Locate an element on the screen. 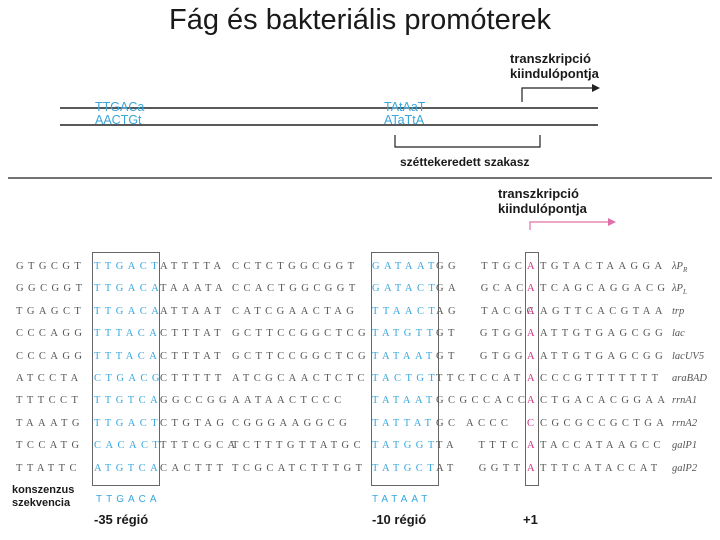 The width and height of the screenshot is (720, 540). seq-left: TGAGCT is located at coordinates (51, 311).